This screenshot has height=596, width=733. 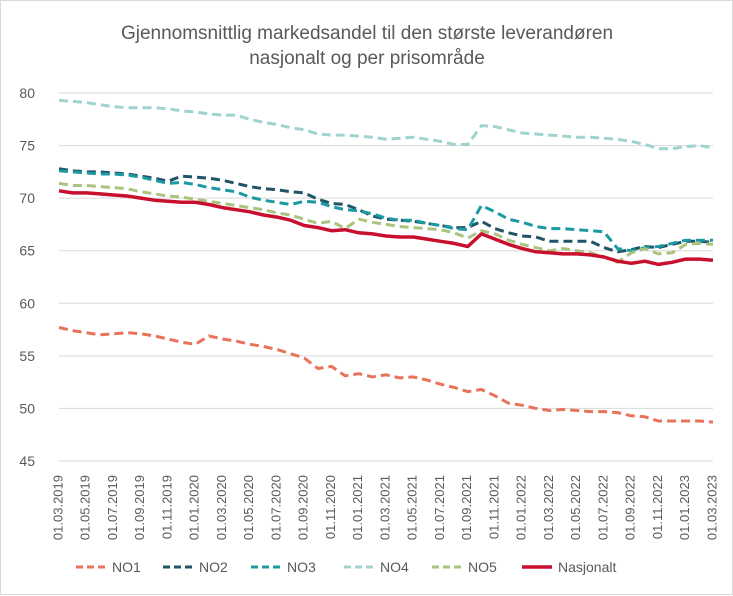 I want to click on legend-label-no5: NO5, so click(x=482, y=567).